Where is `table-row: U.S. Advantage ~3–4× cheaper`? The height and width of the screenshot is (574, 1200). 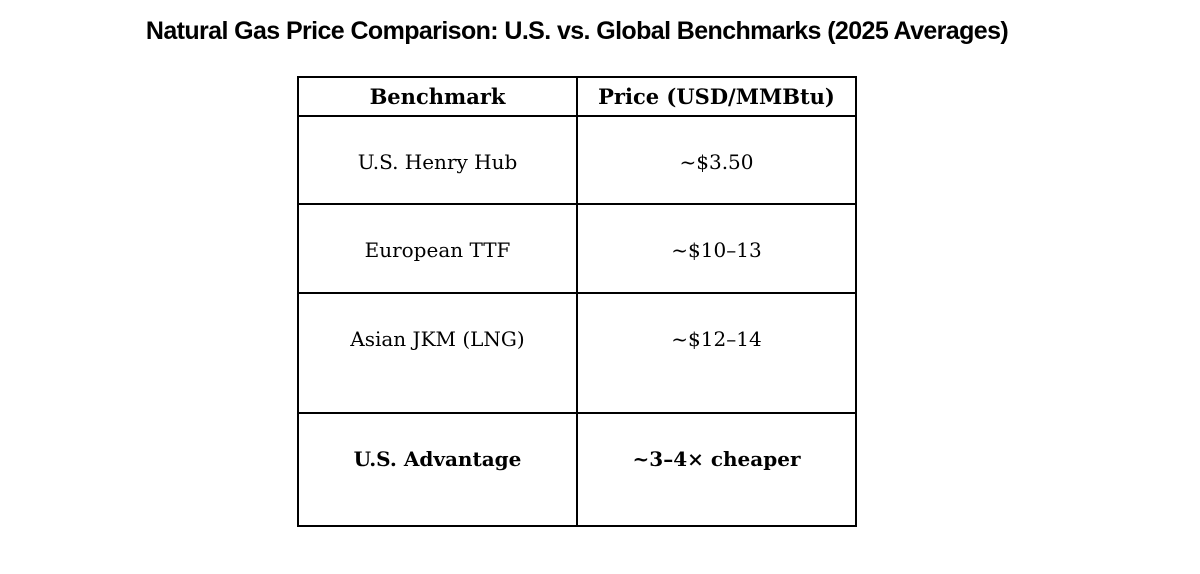
table-row: U.S. Advantage ~3–4× cheaper is located at coordinates (577, 469).